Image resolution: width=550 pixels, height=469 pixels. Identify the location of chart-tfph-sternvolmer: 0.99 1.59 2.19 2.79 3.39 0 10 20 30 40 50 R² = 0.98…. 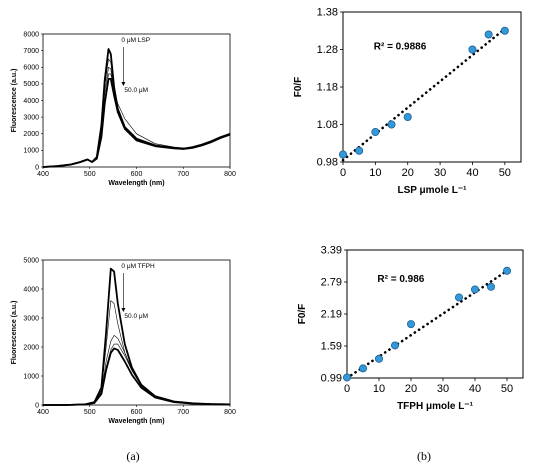
(410, 328).